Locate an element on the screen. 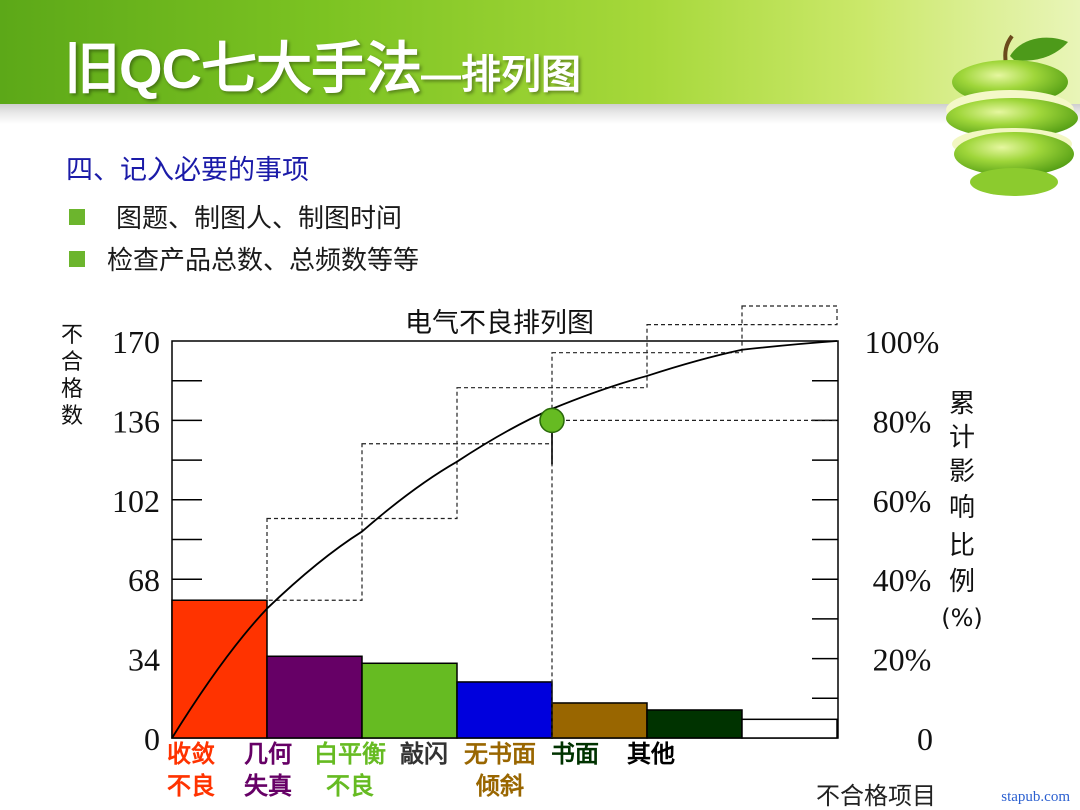 This screenshot has height=810, width=1080. y-tick-label: 34 is located at coordinates (144, 660).